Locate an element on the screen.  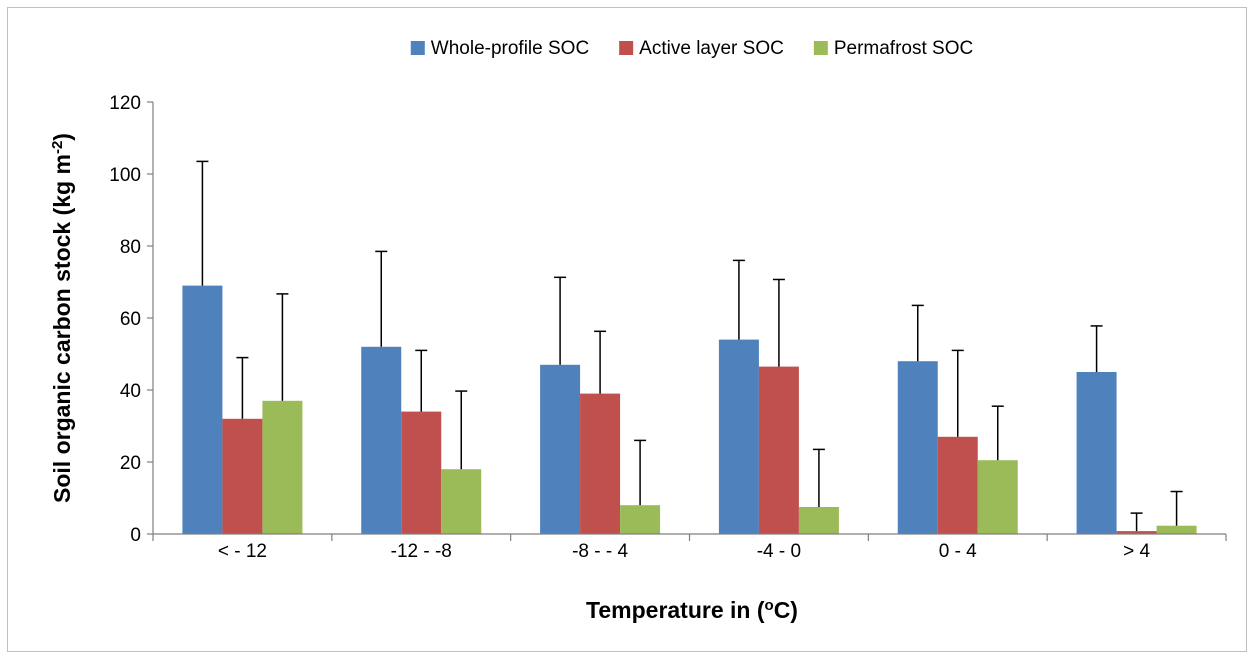
x-tick-label-5: > 4 is located at coordinates (1136, 551).